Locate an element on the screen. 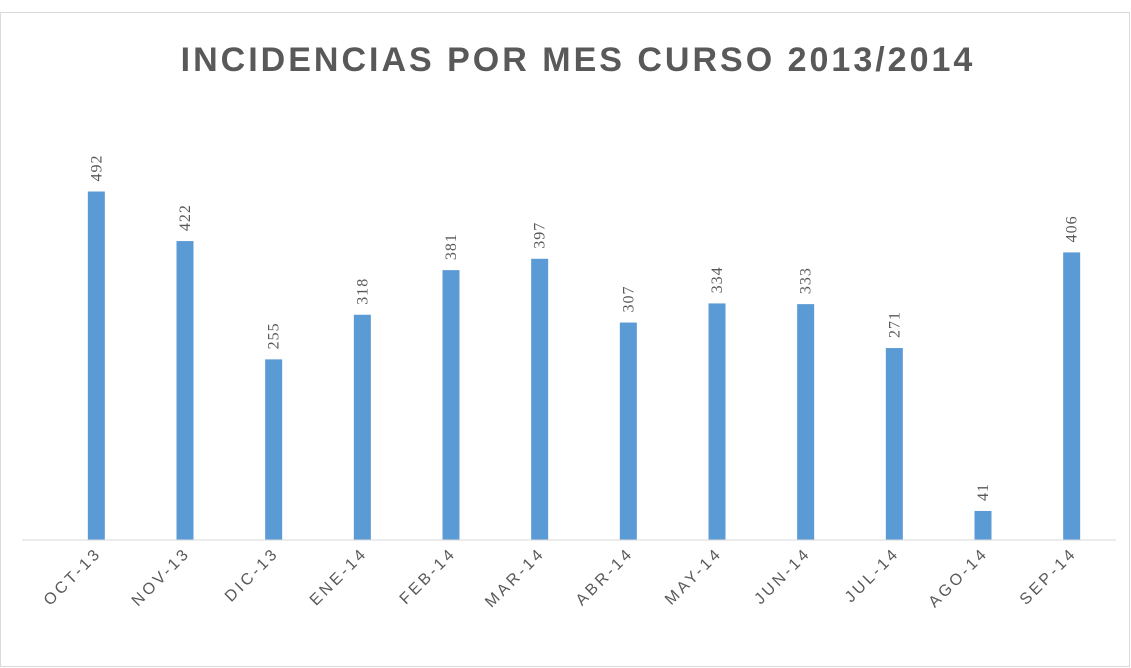  data-label: 271 is located at coordinates (894, 324).